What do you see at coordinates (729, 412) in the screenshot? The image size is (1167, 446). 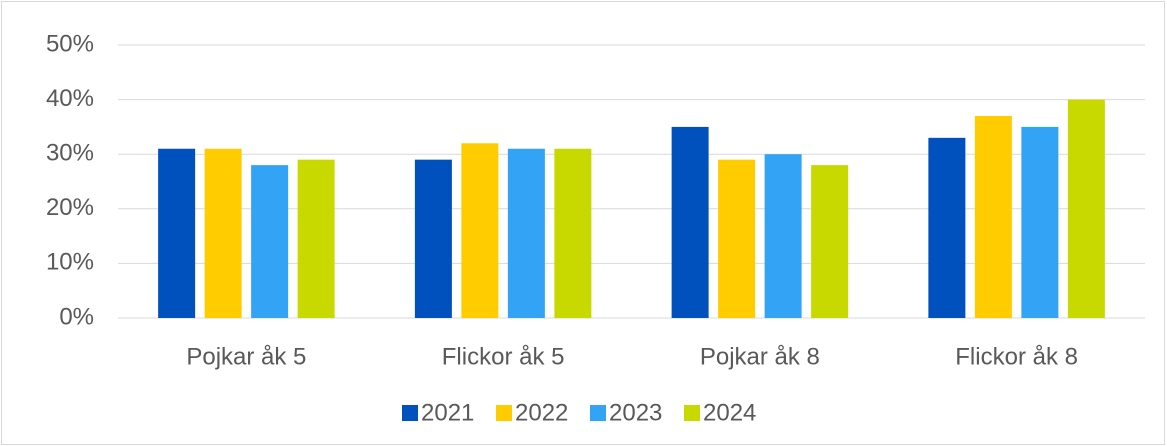 I see `legend-label: 2024` at bounding box center [729, 412].